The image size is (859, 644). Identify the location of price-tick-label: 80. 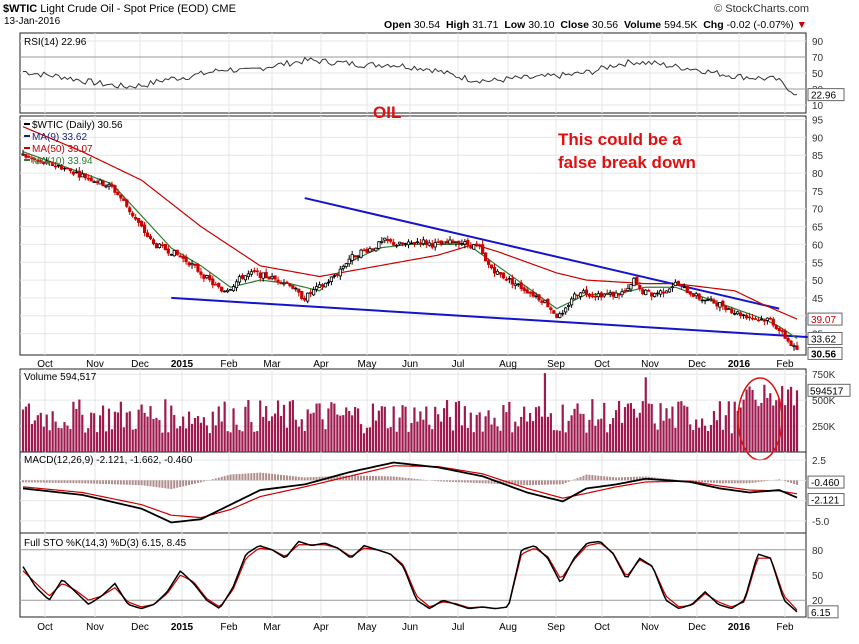
(818, 174).